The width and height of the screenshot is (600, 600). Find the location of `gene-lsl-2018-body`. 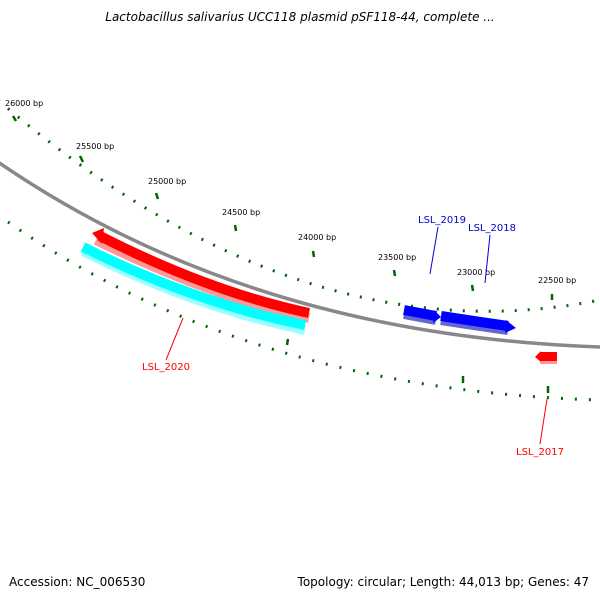

gene-lsl-2018-body is located at coordinates (474, 321).